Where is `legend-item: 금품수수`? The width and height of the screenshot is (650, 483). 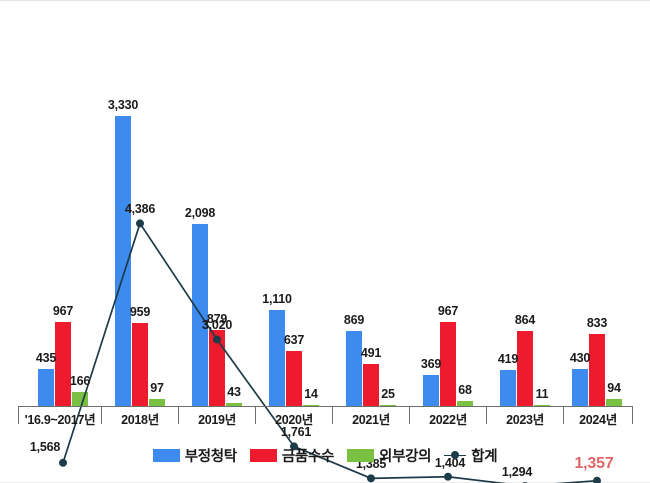
legend-item: 금품수수 is located at coordinates (292, 455).